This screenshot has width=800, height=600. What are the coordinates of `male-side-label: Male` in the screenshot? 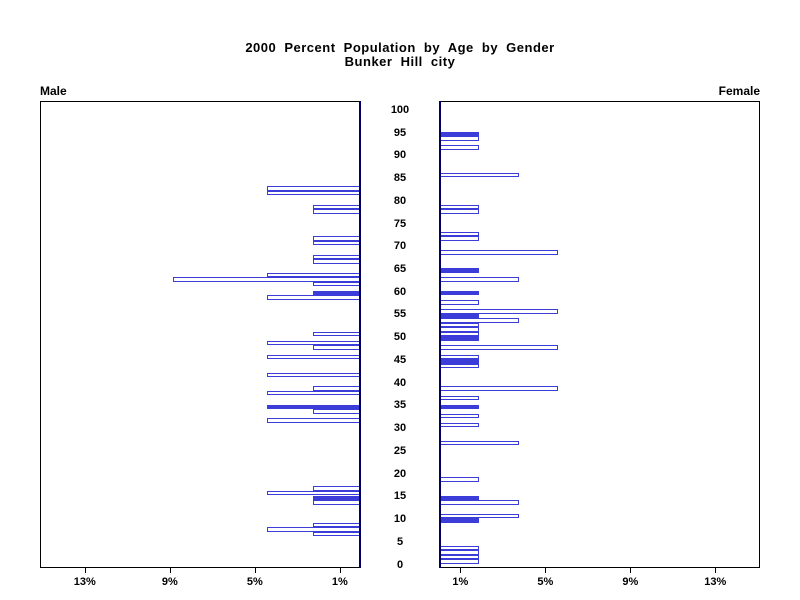 It's located at (53, 91).